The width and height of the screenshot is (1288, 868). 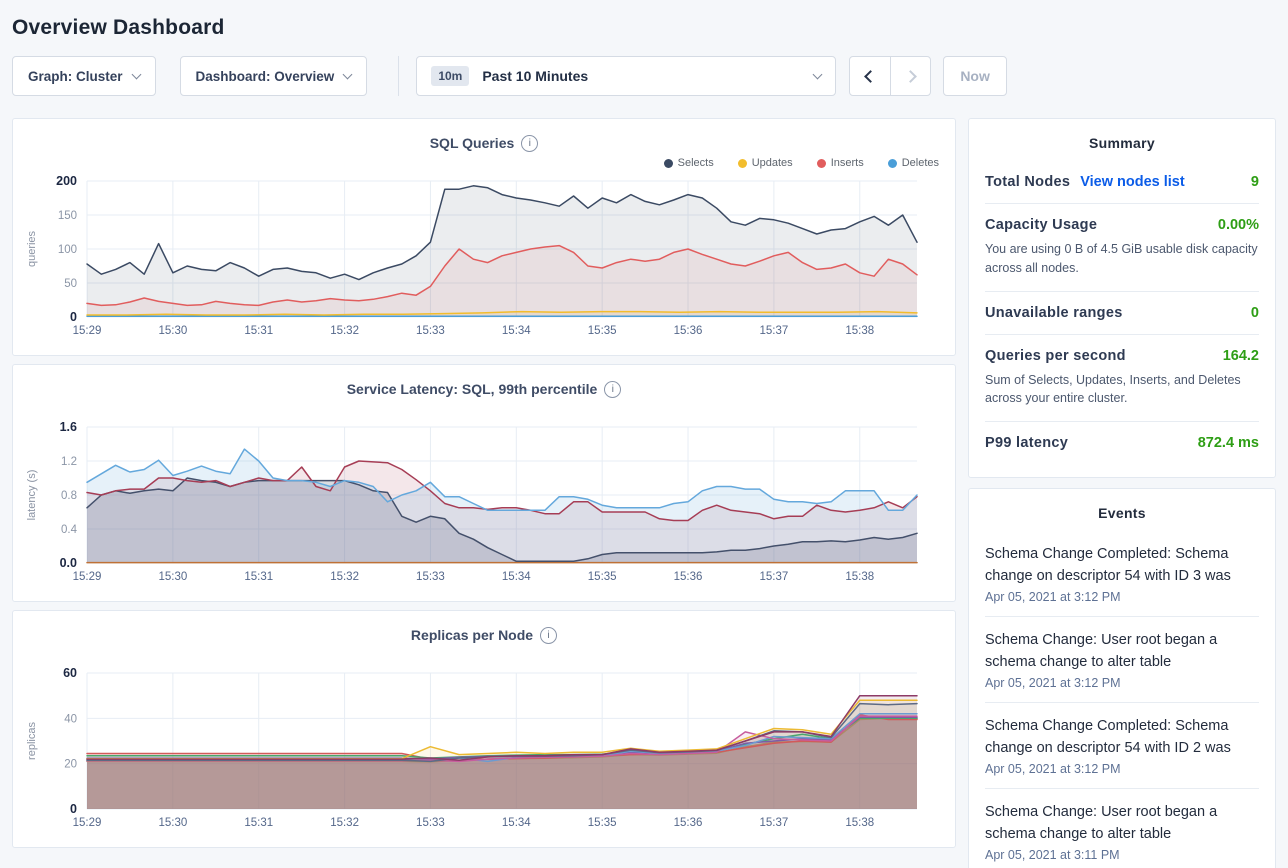 I want to click on svg-text: 0.4, so click(x=69, y=530).